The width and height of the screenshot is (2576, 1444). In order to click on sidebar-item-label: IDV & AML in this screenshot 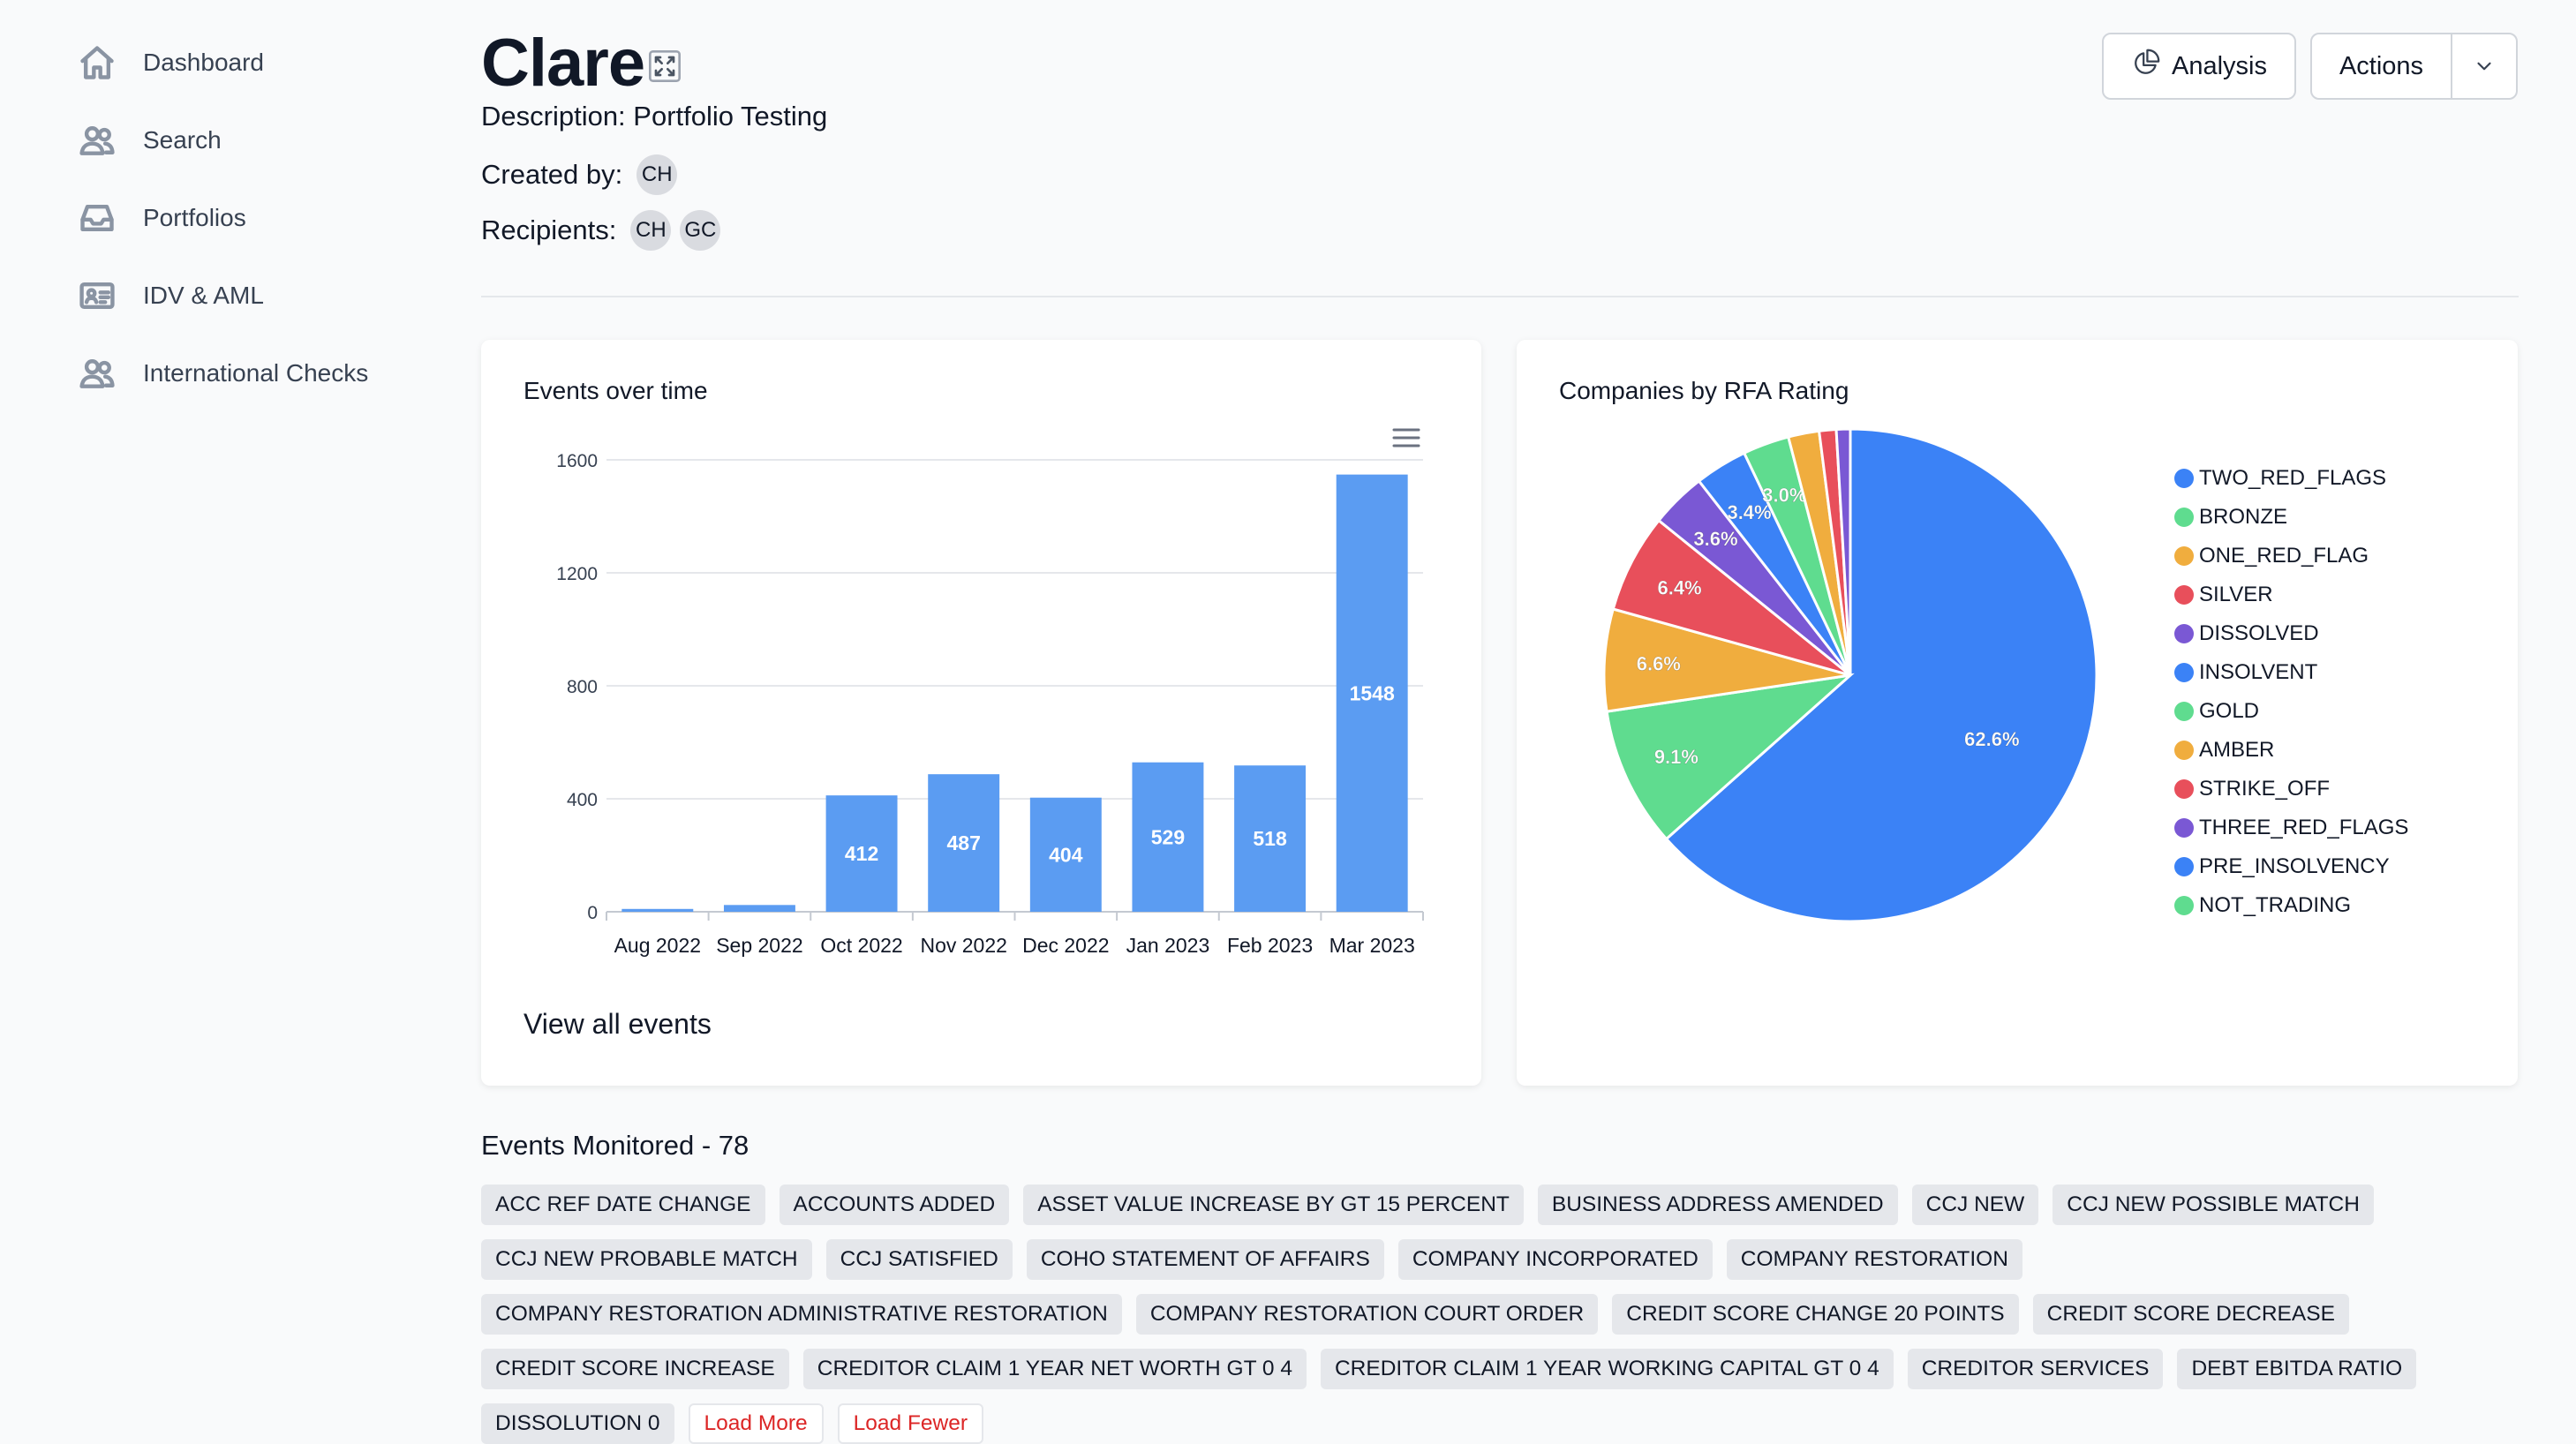, I will do `click(204, 295)`.